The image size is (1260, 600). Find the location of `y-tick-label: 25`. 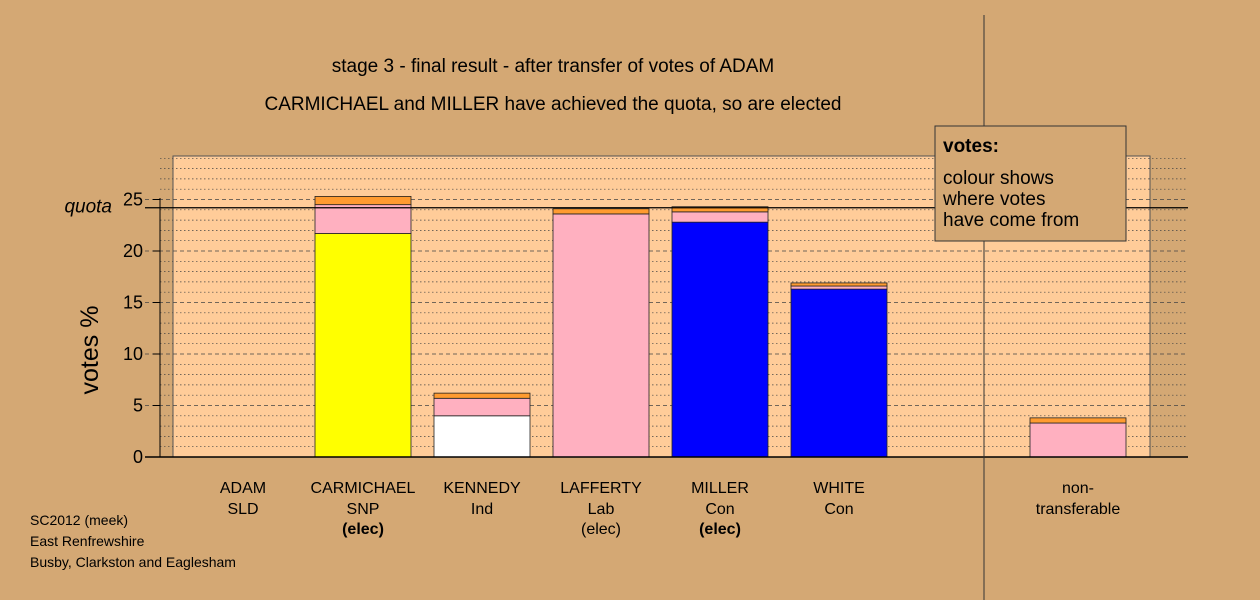

y-tick-label: 25 is located at coordinates (133, 200).